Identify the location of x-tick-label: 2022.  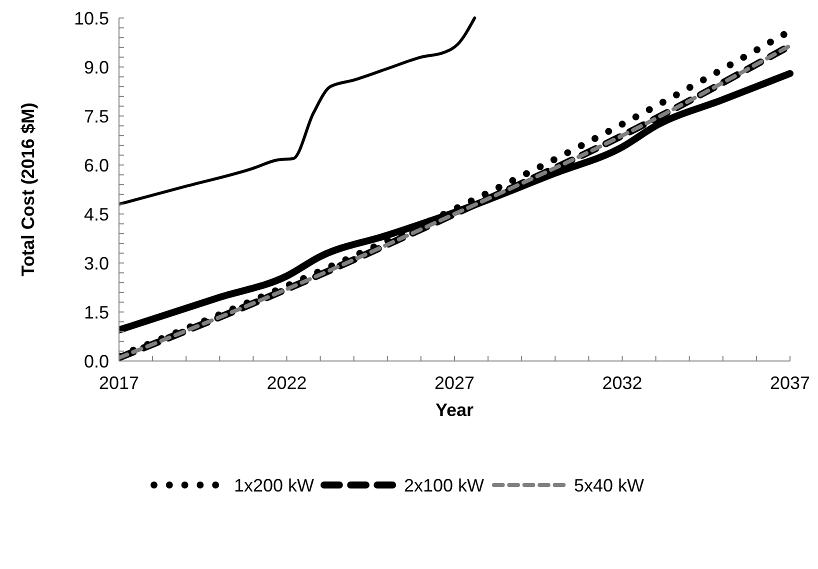
(286, 383).